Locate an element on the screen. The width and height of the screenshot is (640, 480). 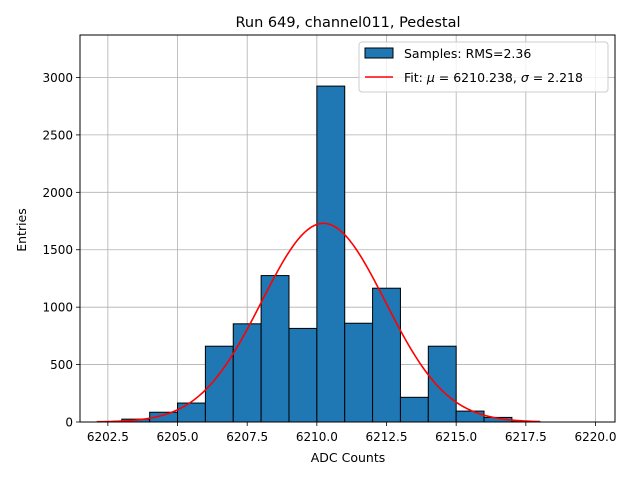
legend-fit-label: Fit: μ = 6210.238, σ = 2.218 is located at coordinates (493, 77).